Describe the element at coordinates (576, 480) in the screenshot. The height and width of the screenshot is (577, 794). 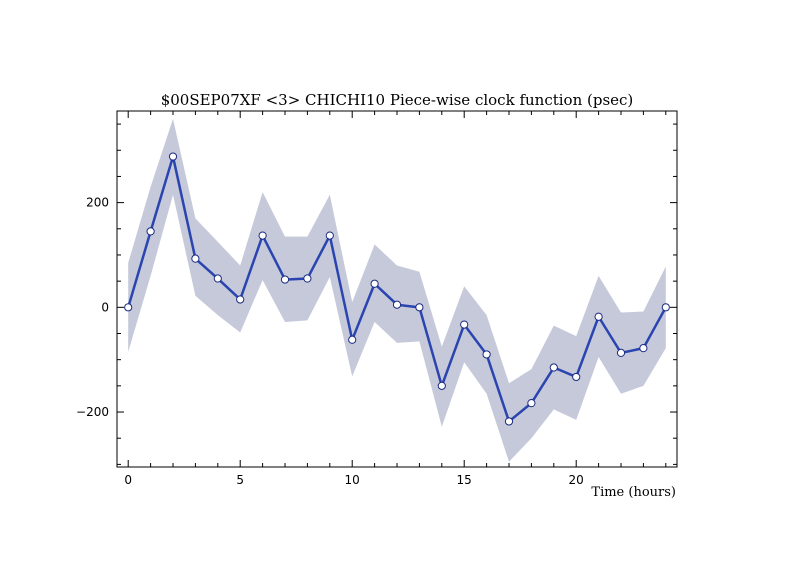
I see `x-tick-label: 20` at that location.